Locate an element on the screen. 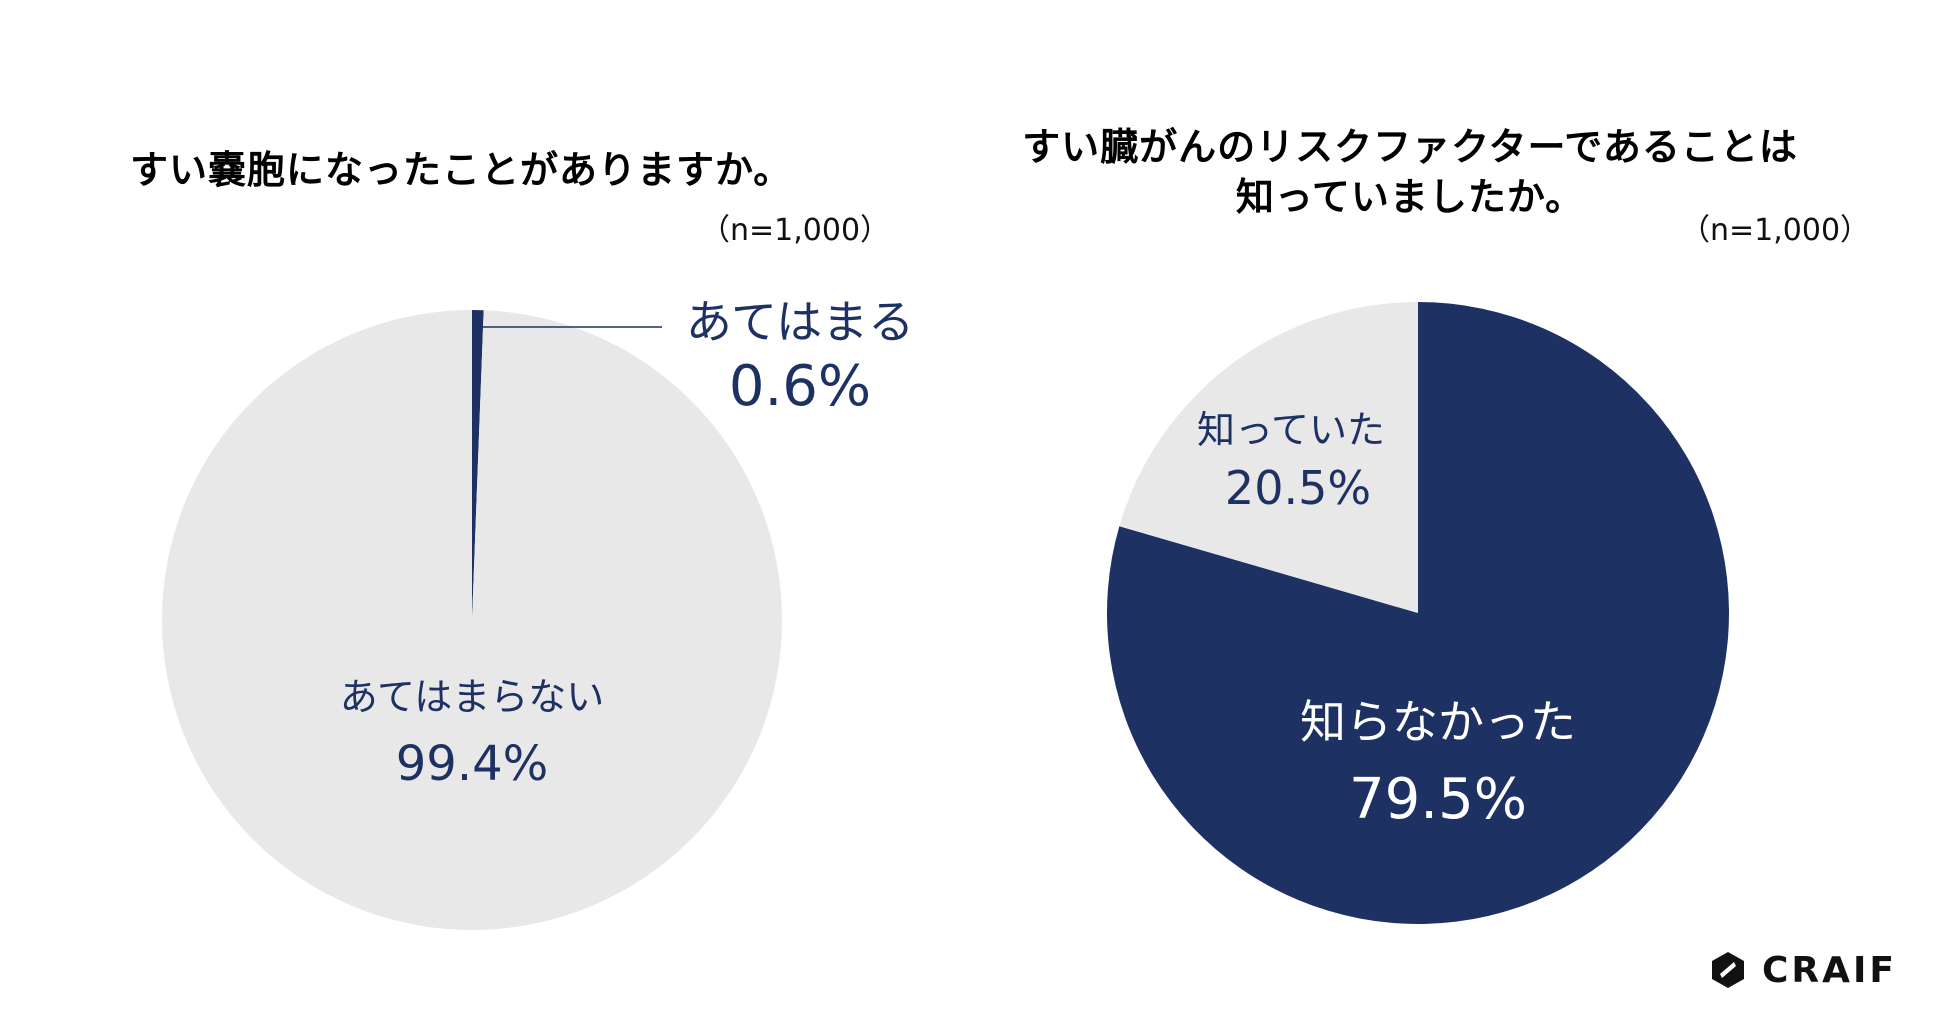 The width and height of the screenshot is (1950, 1021). brand-logo: CRAIF is located at coordinates (1814, 970).